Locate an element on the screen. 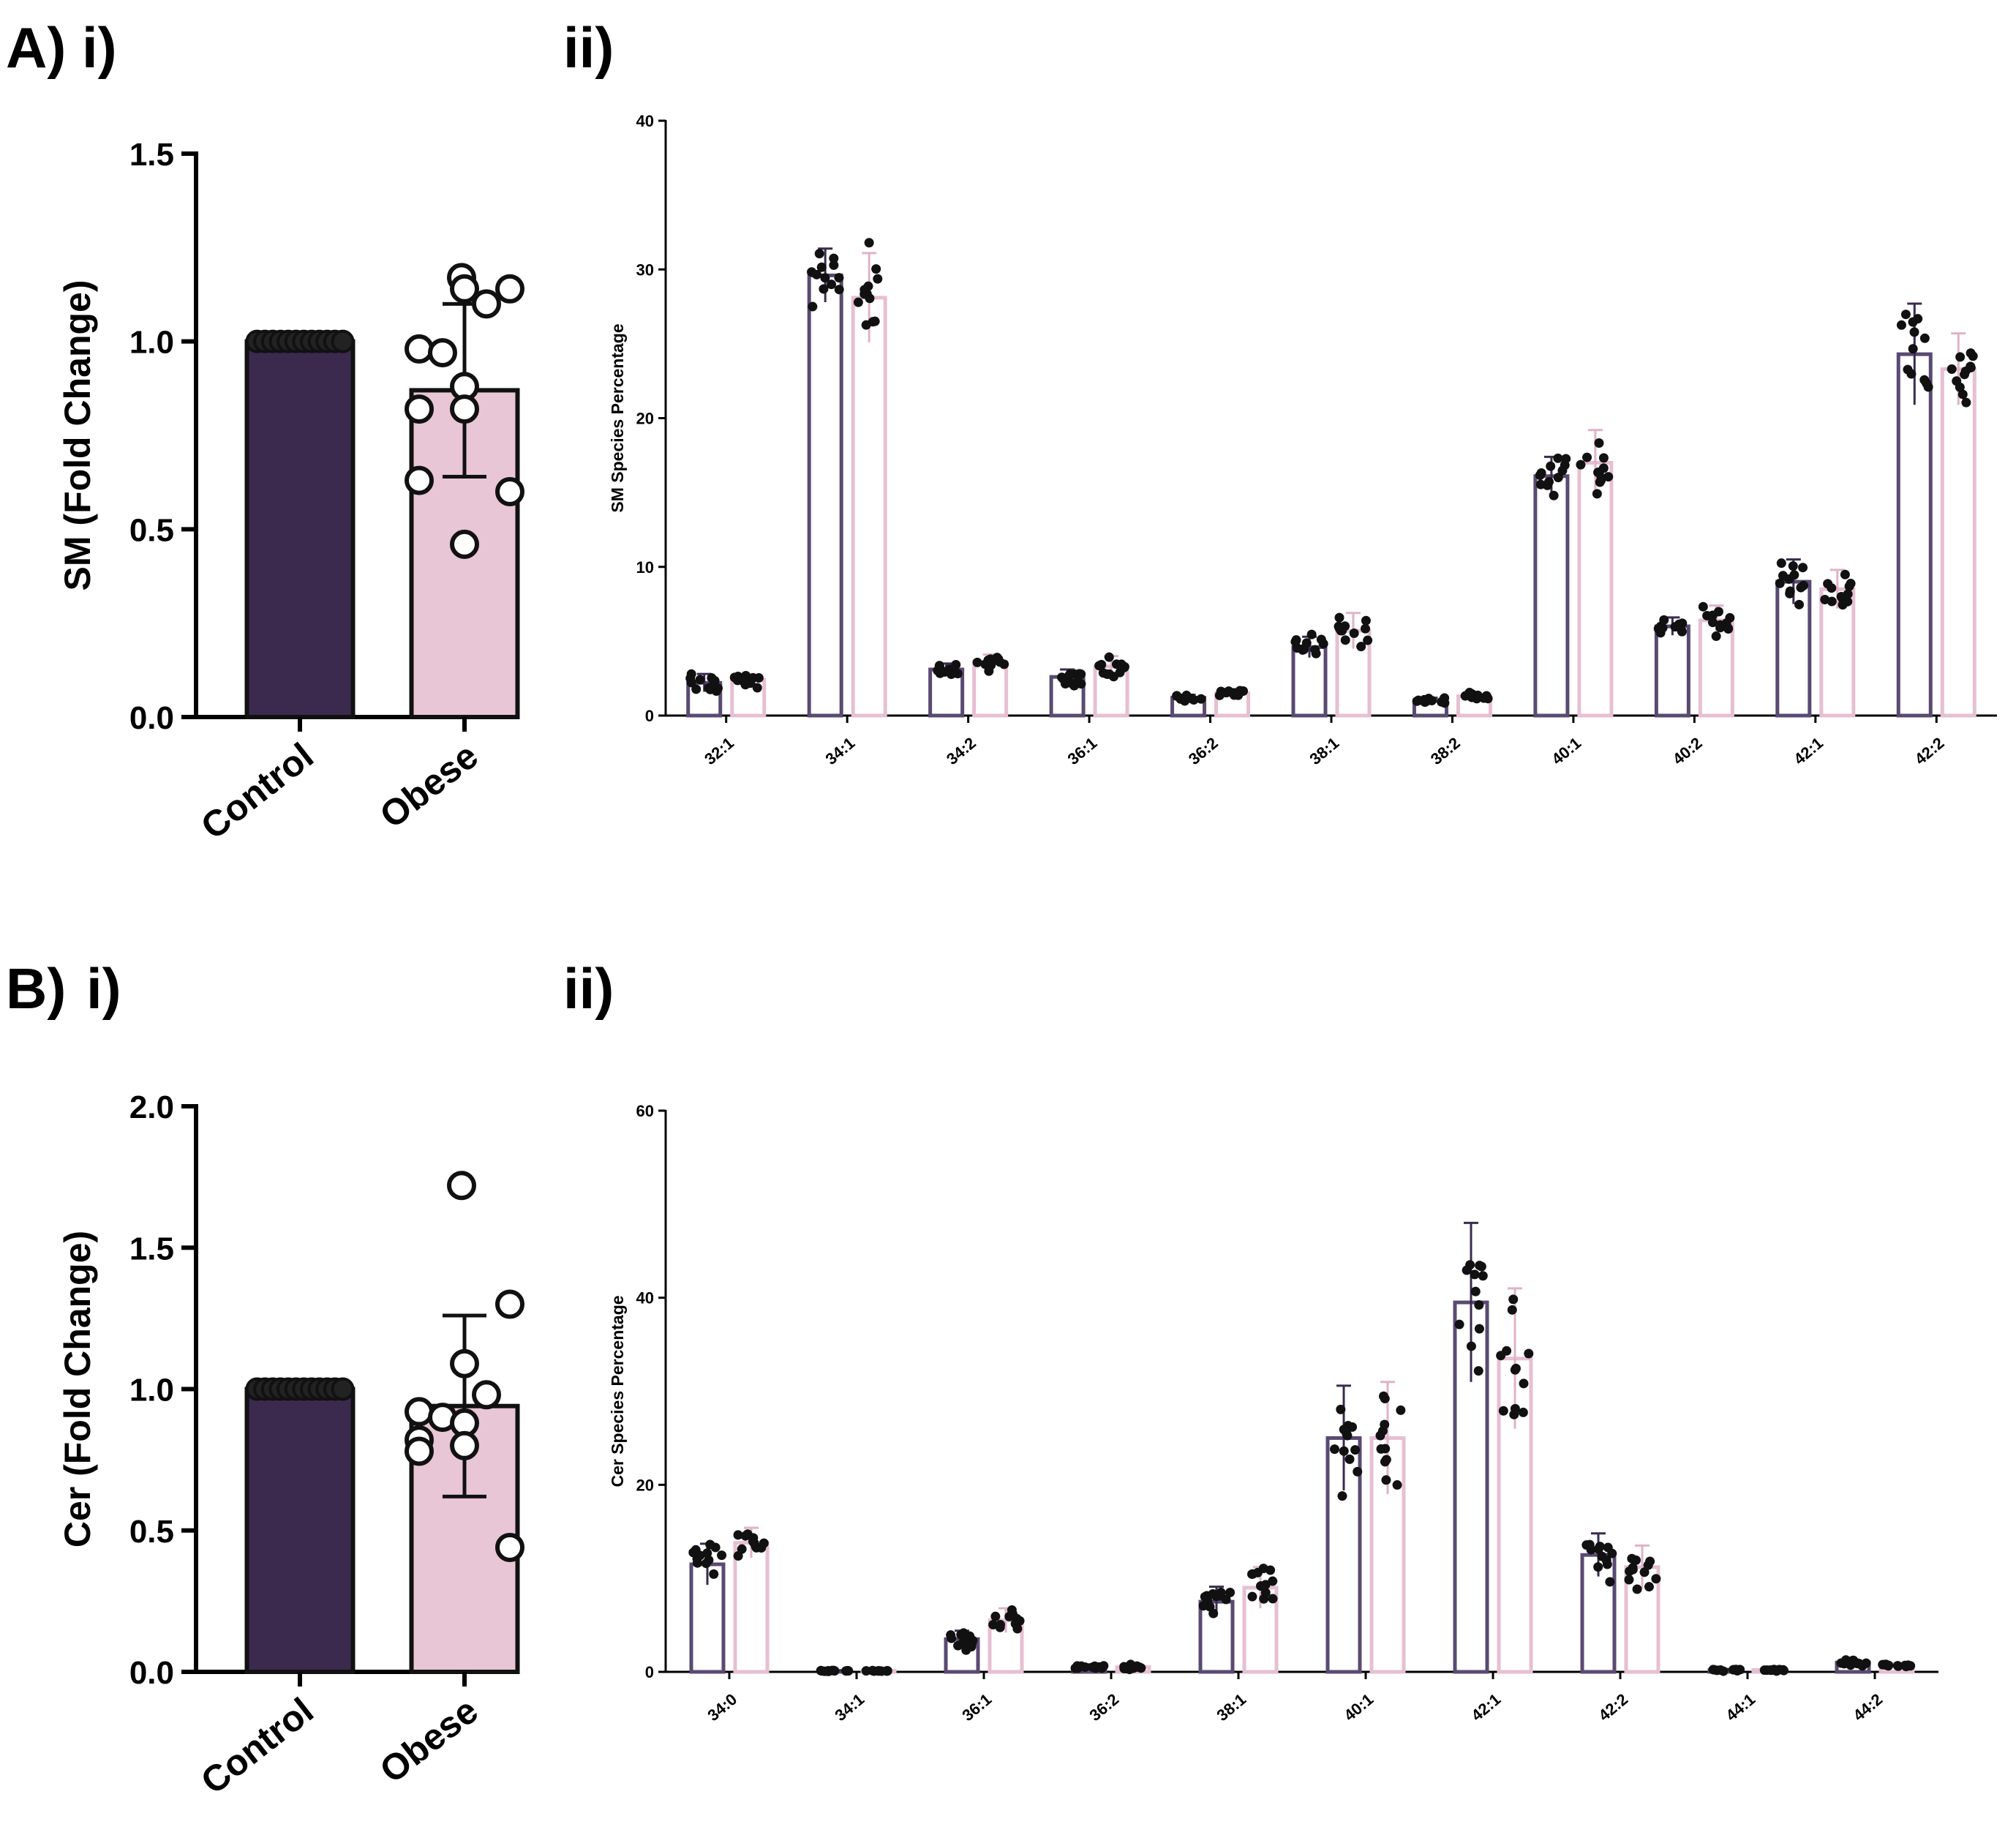  y-tick-label: 0.5 is located at coordinates (152, 530).